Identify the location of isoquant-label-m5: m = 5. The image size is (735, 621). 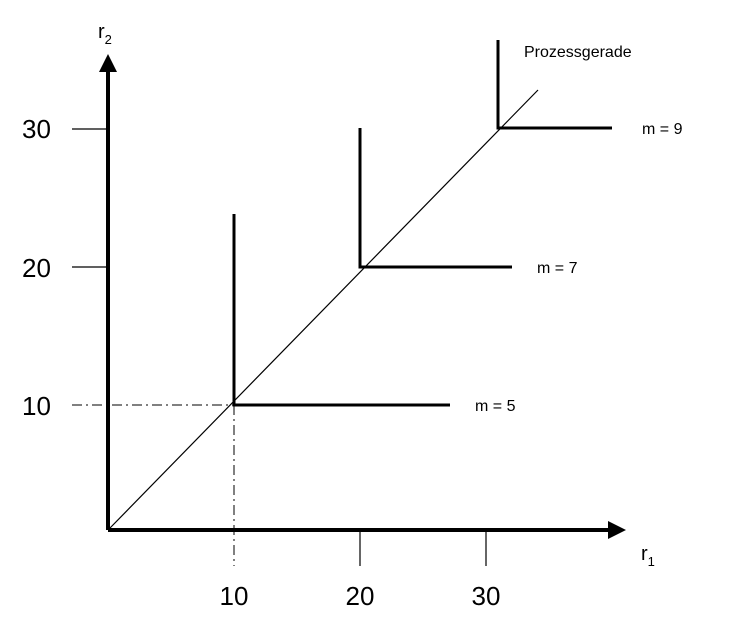
(495, 406).